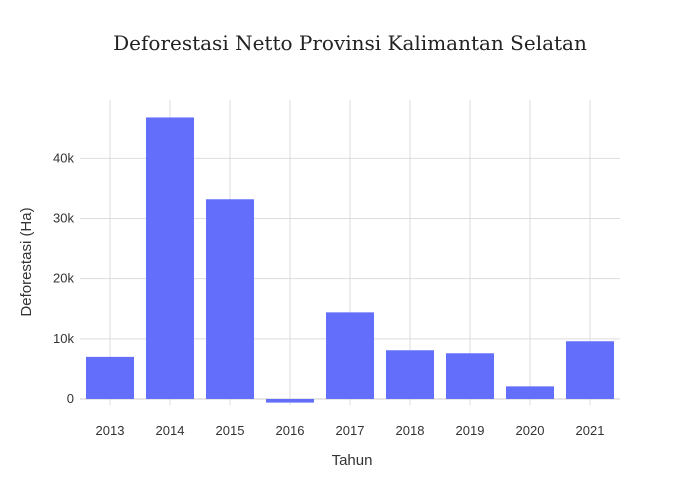 The width and height of the screenshot is (700, 500). What do you see at coordinates (470, 376) in the screenshot?
I see `bar-2019` at bounding box center [470, 376].